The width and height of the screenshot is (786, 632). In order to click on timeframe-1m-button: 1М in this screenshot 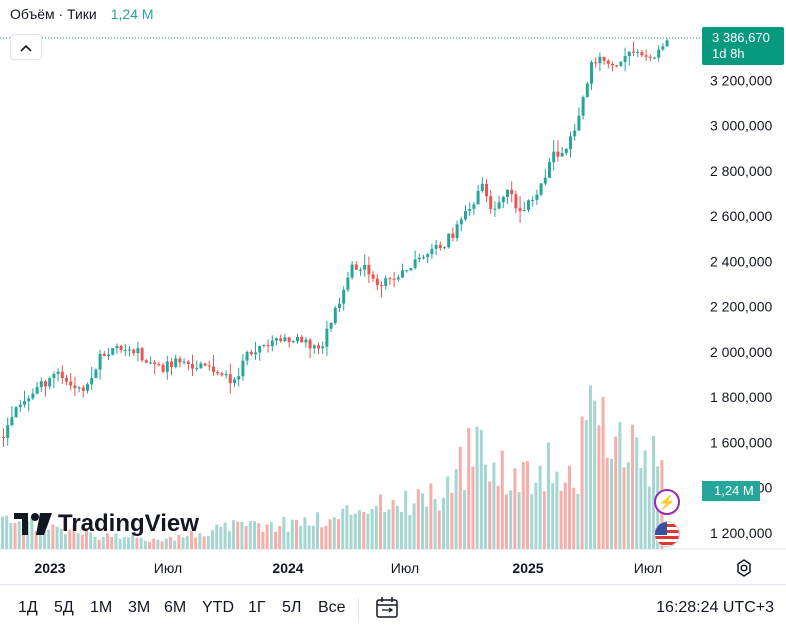, I will do `click(101, 607)`.